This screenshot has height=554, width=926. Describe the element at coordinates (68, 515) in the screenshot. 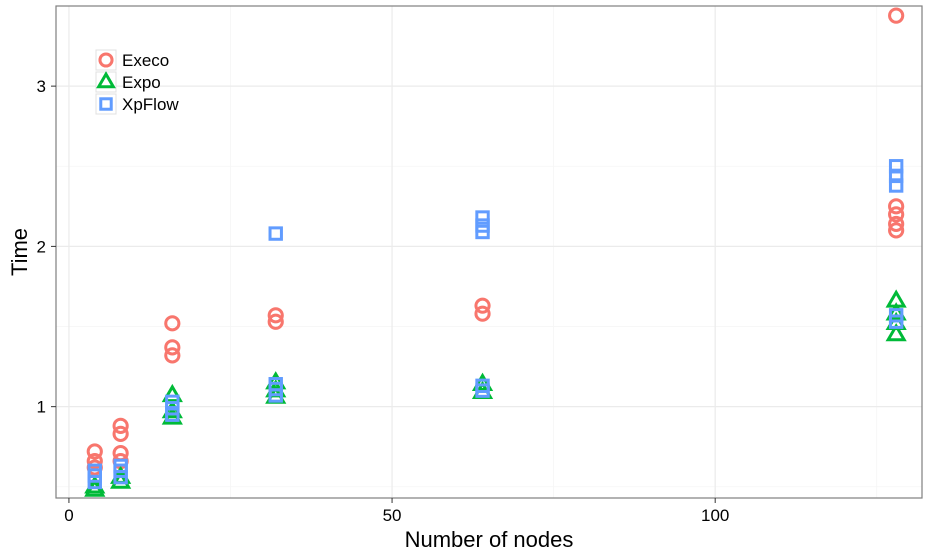

I see `x-tick-label: 0` at that location.